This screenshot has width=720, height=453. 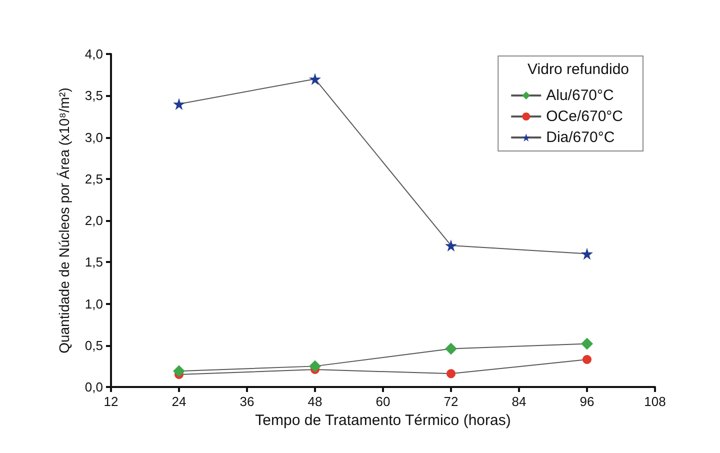 I want to click on legend-label: Dia/670°C, so click(x=580, y=137).